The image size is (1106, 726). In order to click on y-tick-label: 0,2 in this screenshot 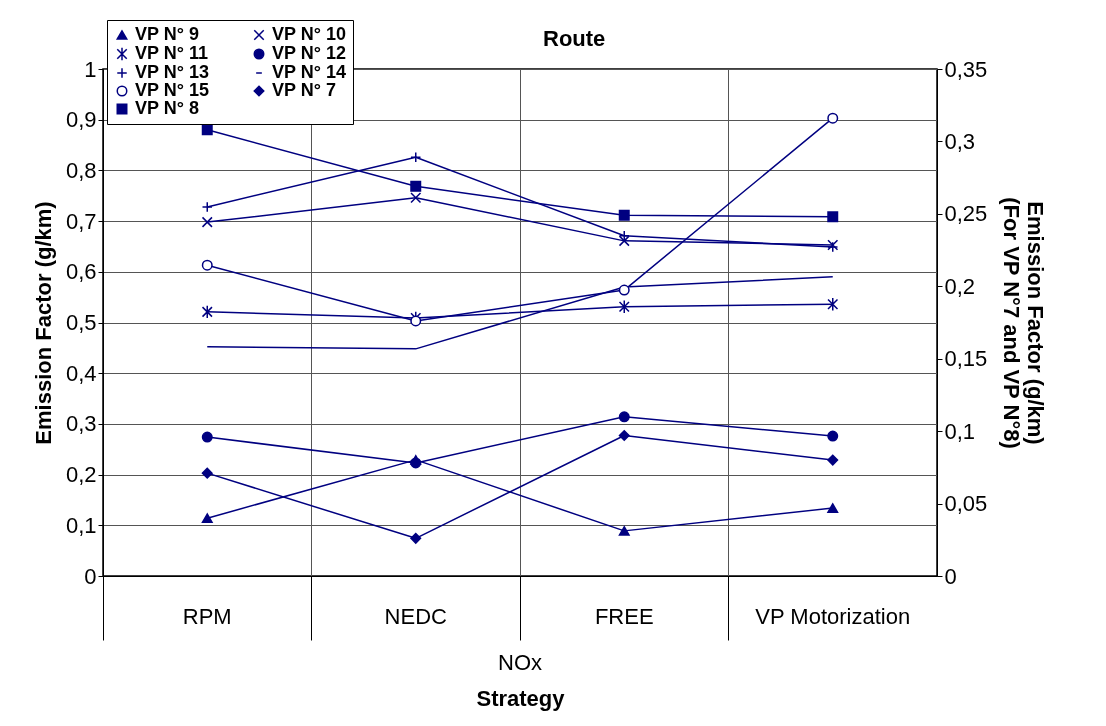, I will do `click(81, 475)`.